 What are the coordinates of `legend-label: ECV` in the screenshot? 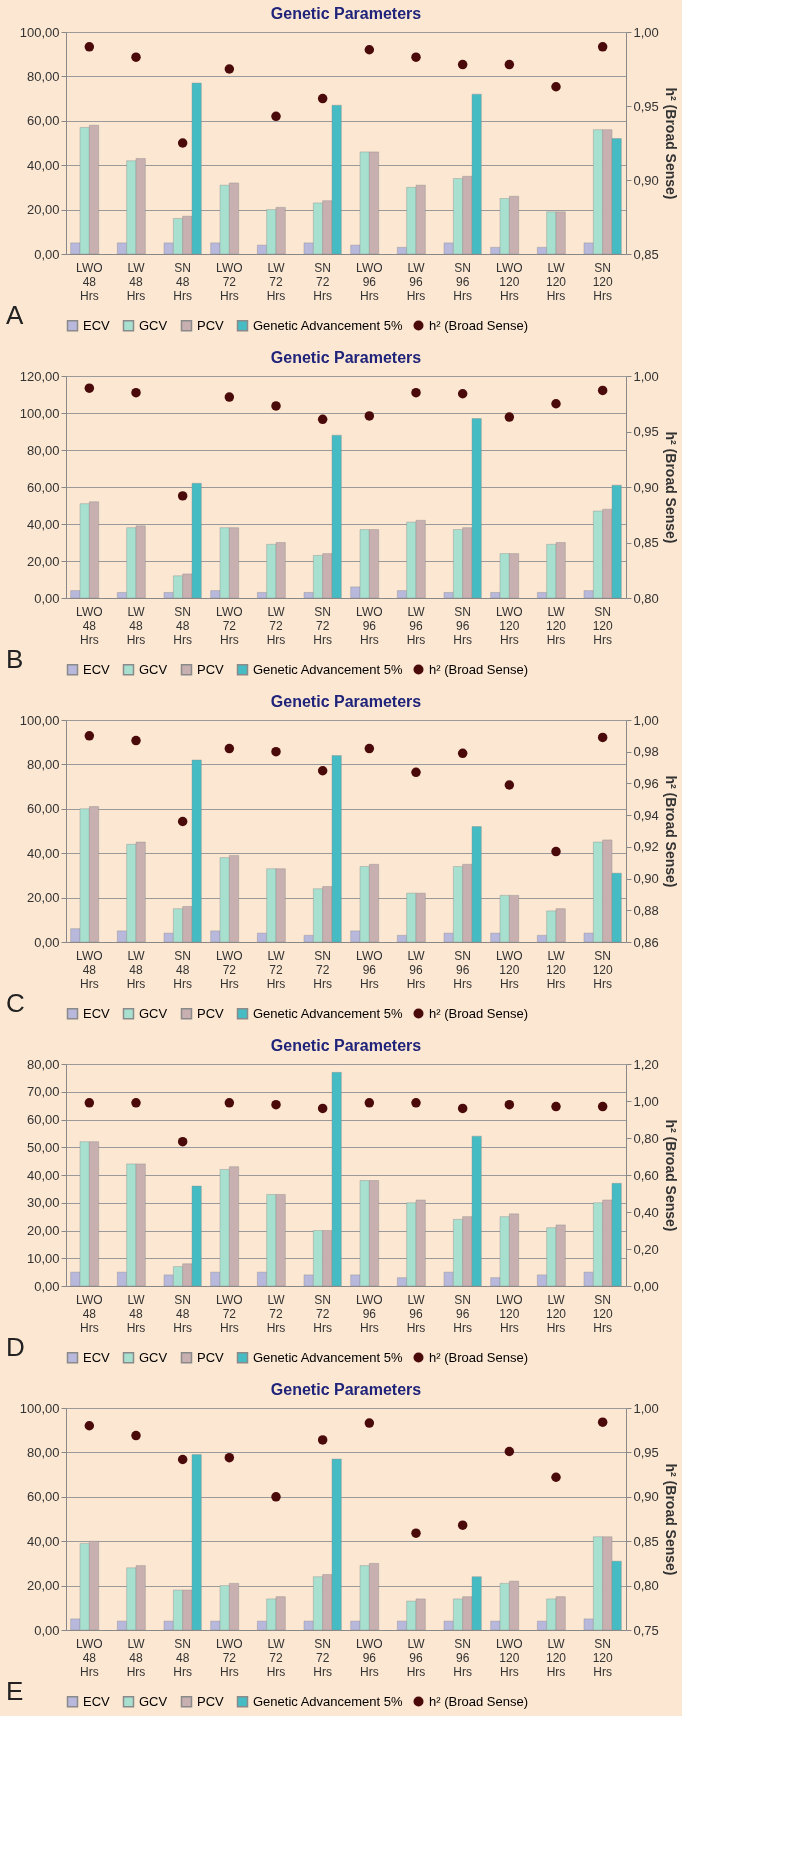 It's located at (97, 325).